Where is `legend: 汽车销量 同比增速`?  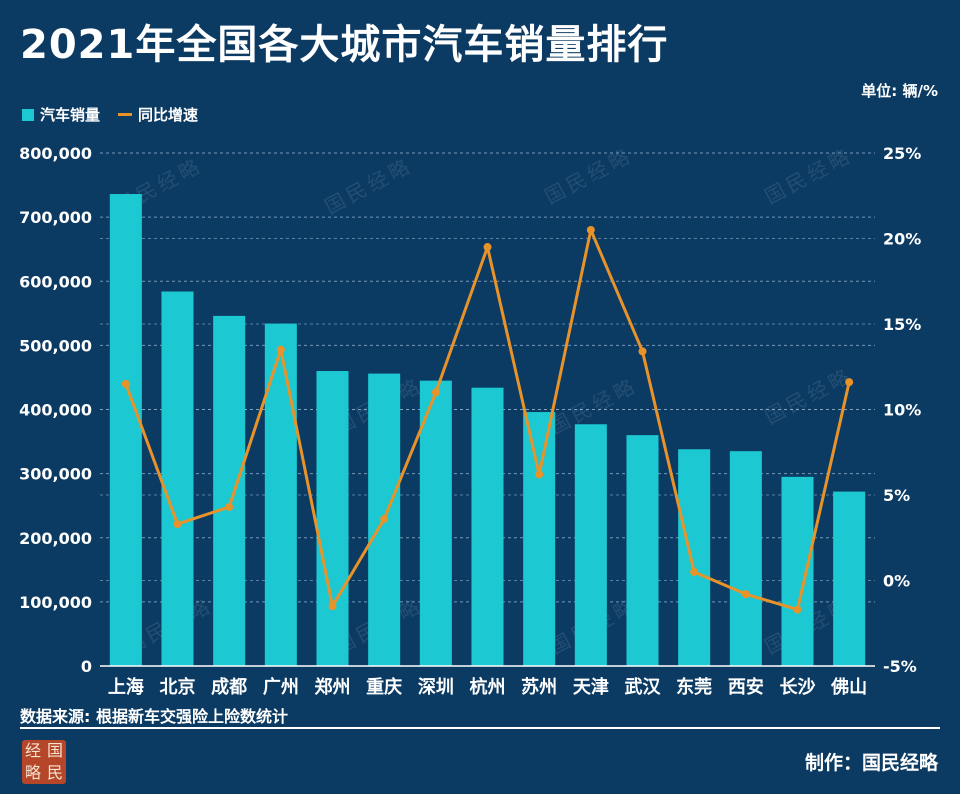 legend: 汽车销量 同比增速 is located at coordinates (110, 114).